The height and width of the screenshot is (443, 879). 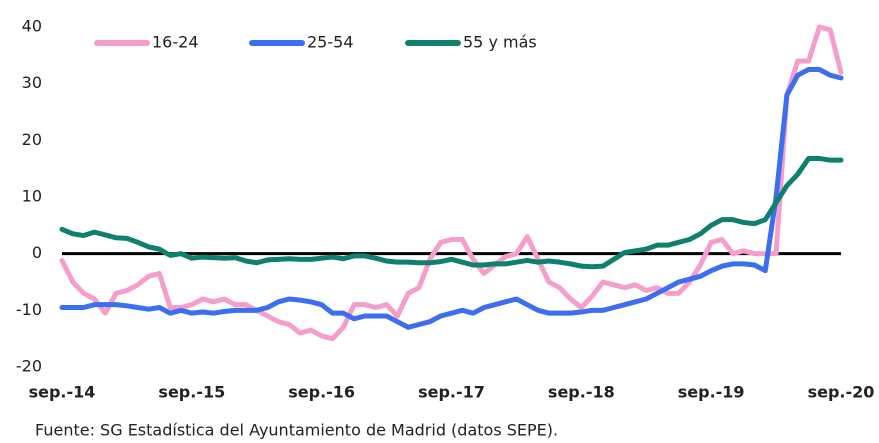 What do you see at coordinates (330, 42) in the screenshot?
I see `legend-label: 25-54` at bounding box center [330, 42].